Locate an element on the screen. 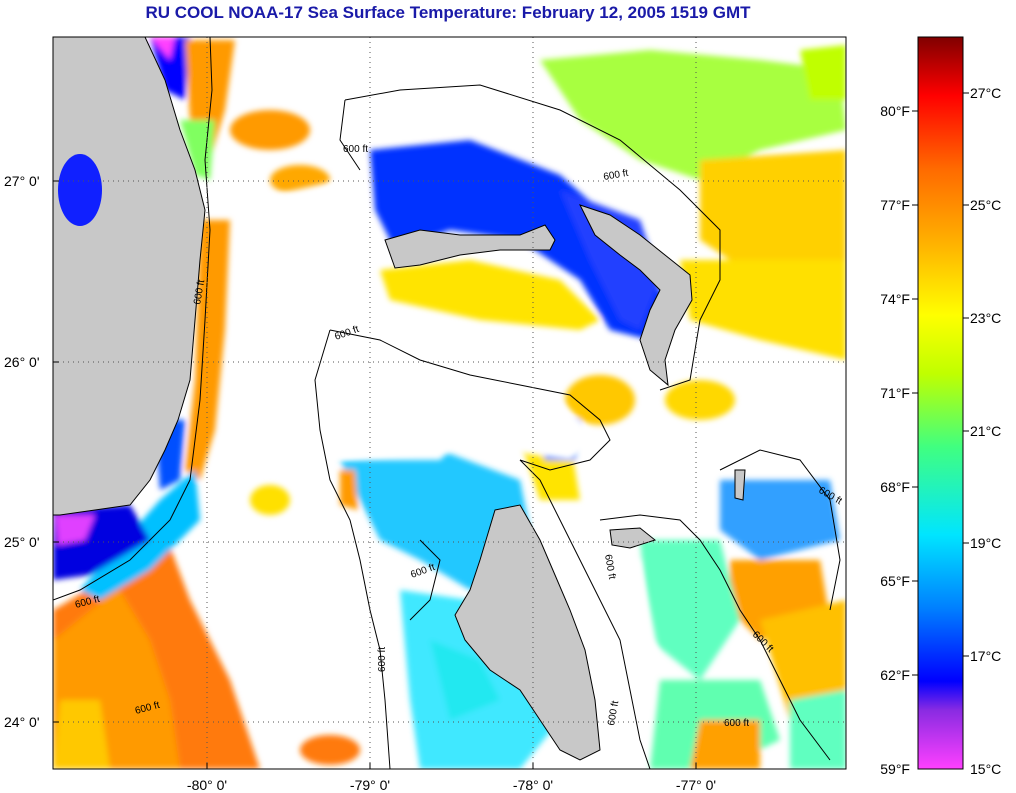 This screenshot has width=1016, height=793. lat-tick-label: 26° 0' is located at coordinates (22, 362).